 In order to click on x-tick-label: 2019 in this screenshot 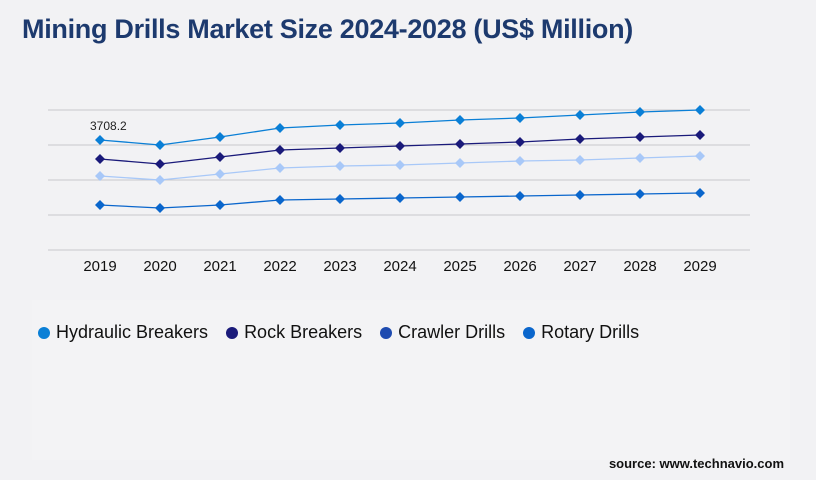, I will do `click(99, 266)`.